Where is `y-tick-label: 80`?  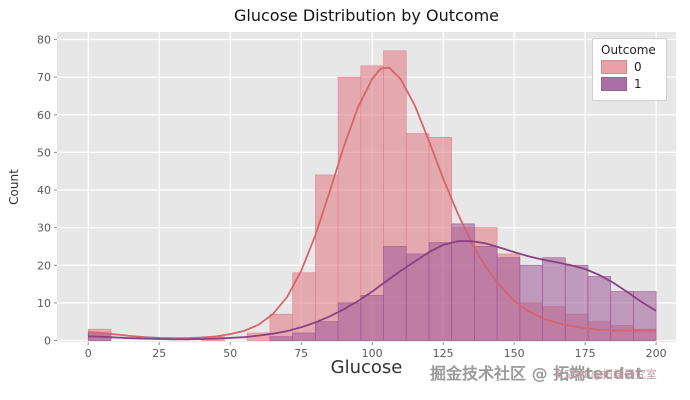
y-tick-label: 80 is located at coordinates (44, 40).